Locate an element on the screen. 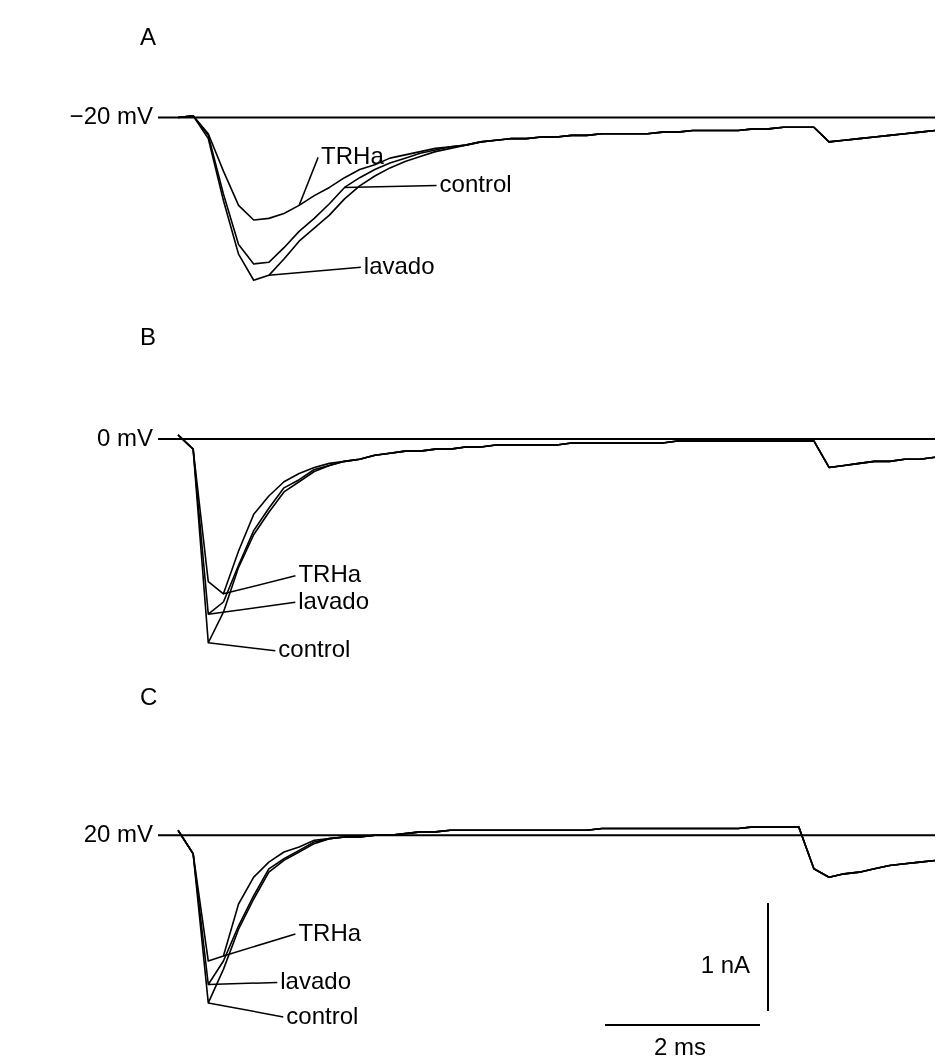 Image resolution: width=938 pixels, height=1063 pixels. ref-line-label: −20 mV is located at coordinates (111, 116).